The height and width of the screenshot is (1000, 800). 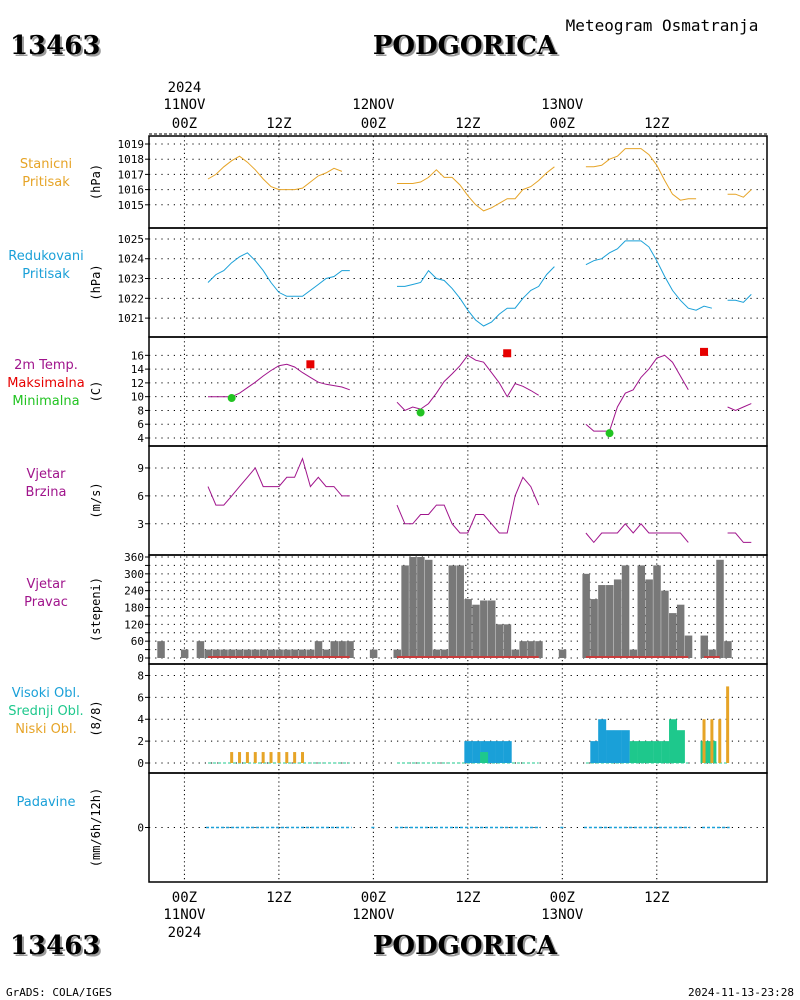 What do you see at coordinates (45, 711) in the screenshot?
I see `panel-label: Srednji Obl.` at bounding box center [45, 711].